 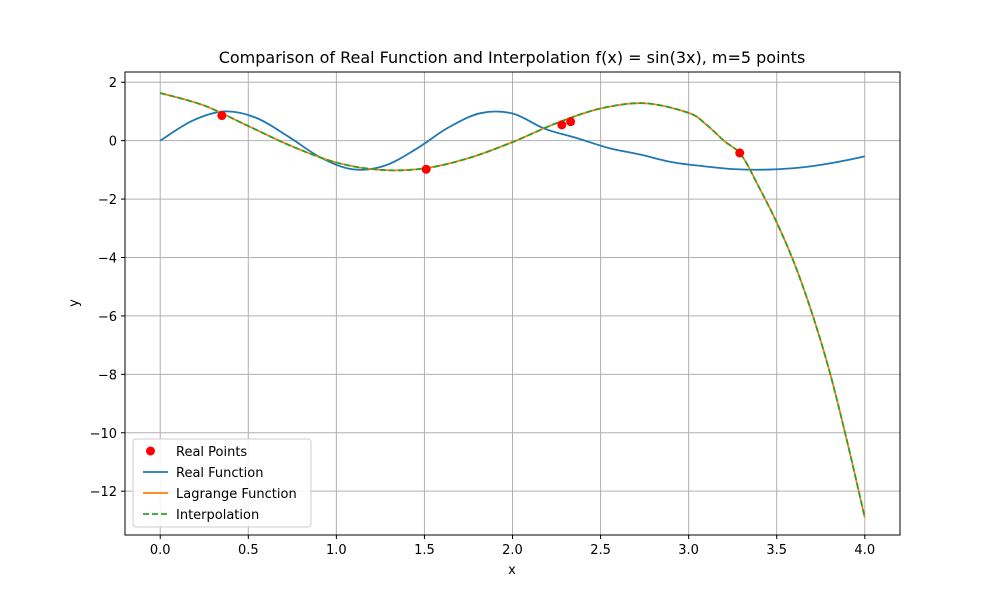 What do you see at coordinates (103, 434) in the screenshot?
I see `y-tick-label: −10` at bounding box center [103, 434].